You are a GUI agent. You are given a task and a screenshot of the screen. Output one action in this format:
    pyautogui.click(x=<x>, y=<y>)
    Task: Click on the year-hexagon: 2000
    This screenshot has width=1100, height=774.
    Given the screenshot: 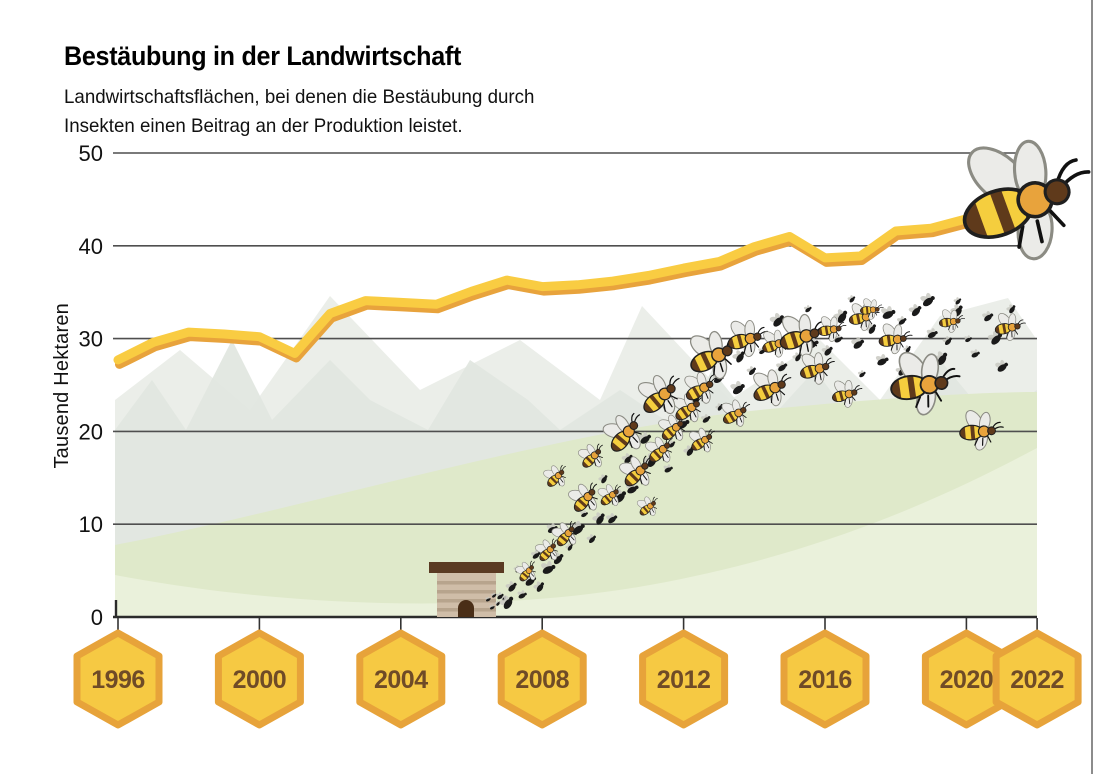 What is the action you would take?
    pyautogui.click(x=259, y=679)
    